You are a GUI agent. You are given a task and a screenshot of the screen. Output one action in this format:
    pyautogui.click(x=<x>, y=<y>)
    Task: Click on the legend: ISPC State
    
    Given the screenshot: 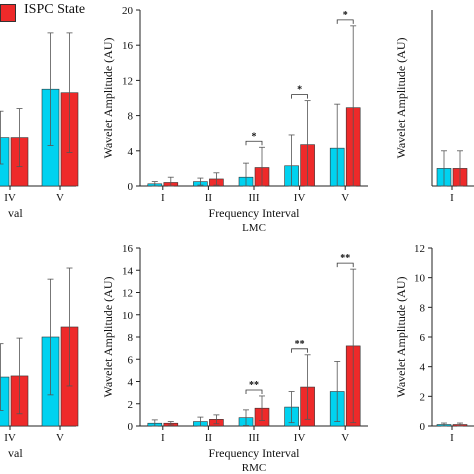 What is the action you would take?
    pyautogui.click(x=75, y=13)
    